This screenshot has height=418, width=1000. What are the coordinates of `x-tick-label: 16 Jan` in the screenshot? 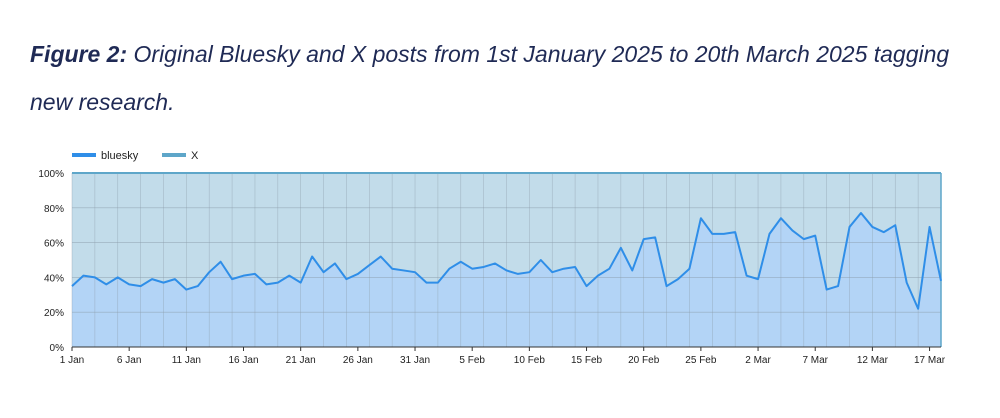 It's located at (243, 360).